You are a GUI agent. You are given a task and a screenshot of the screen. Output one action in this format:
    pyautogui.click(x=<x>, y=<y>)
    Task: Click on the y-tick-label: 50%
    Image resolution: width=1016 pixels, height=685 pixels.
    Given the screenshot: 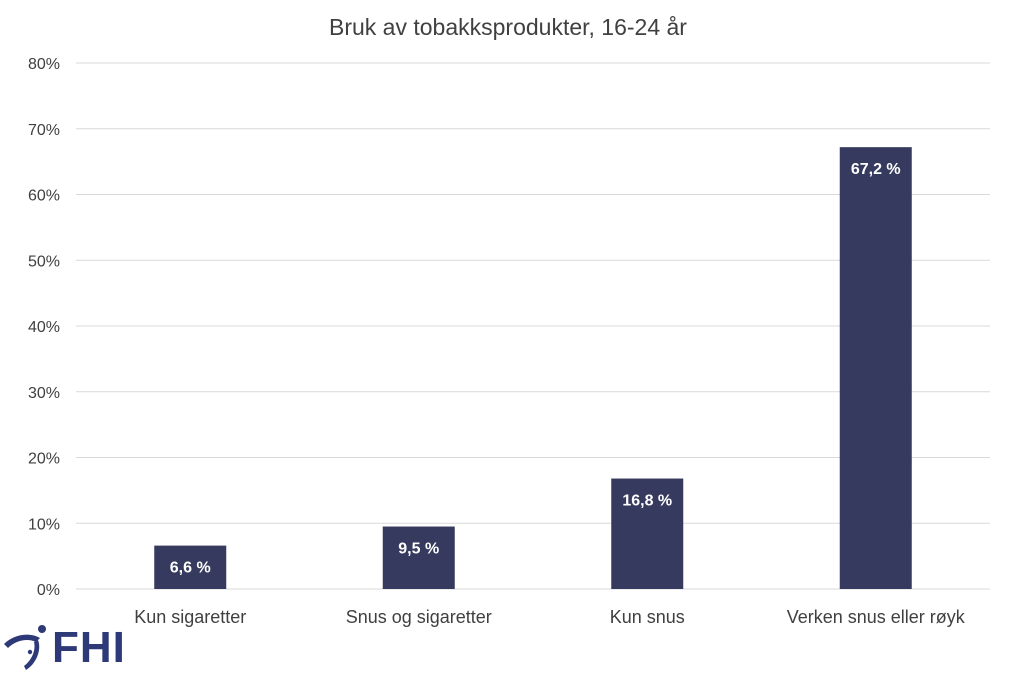 What is the action you would take?
    pyautogui.click(x=44, y=261)
    